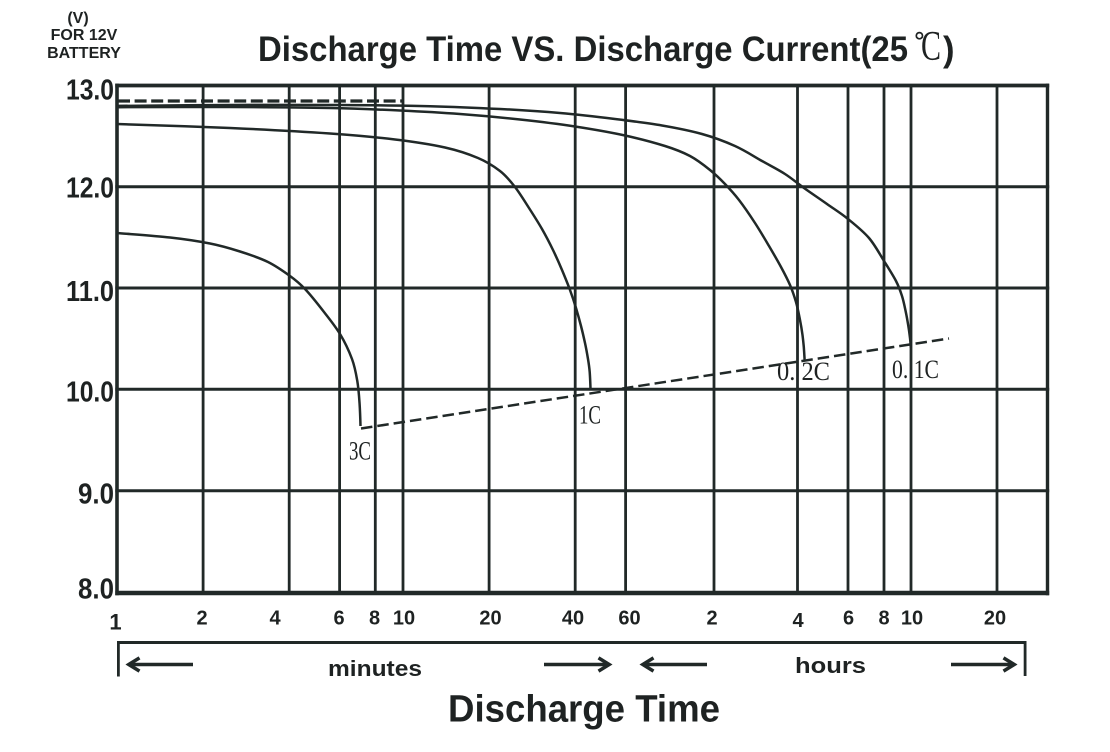  What do you see at coordinates (115, 622) in the screenshot?
I see `svg-text: 1` at bounding box center [115, 622].